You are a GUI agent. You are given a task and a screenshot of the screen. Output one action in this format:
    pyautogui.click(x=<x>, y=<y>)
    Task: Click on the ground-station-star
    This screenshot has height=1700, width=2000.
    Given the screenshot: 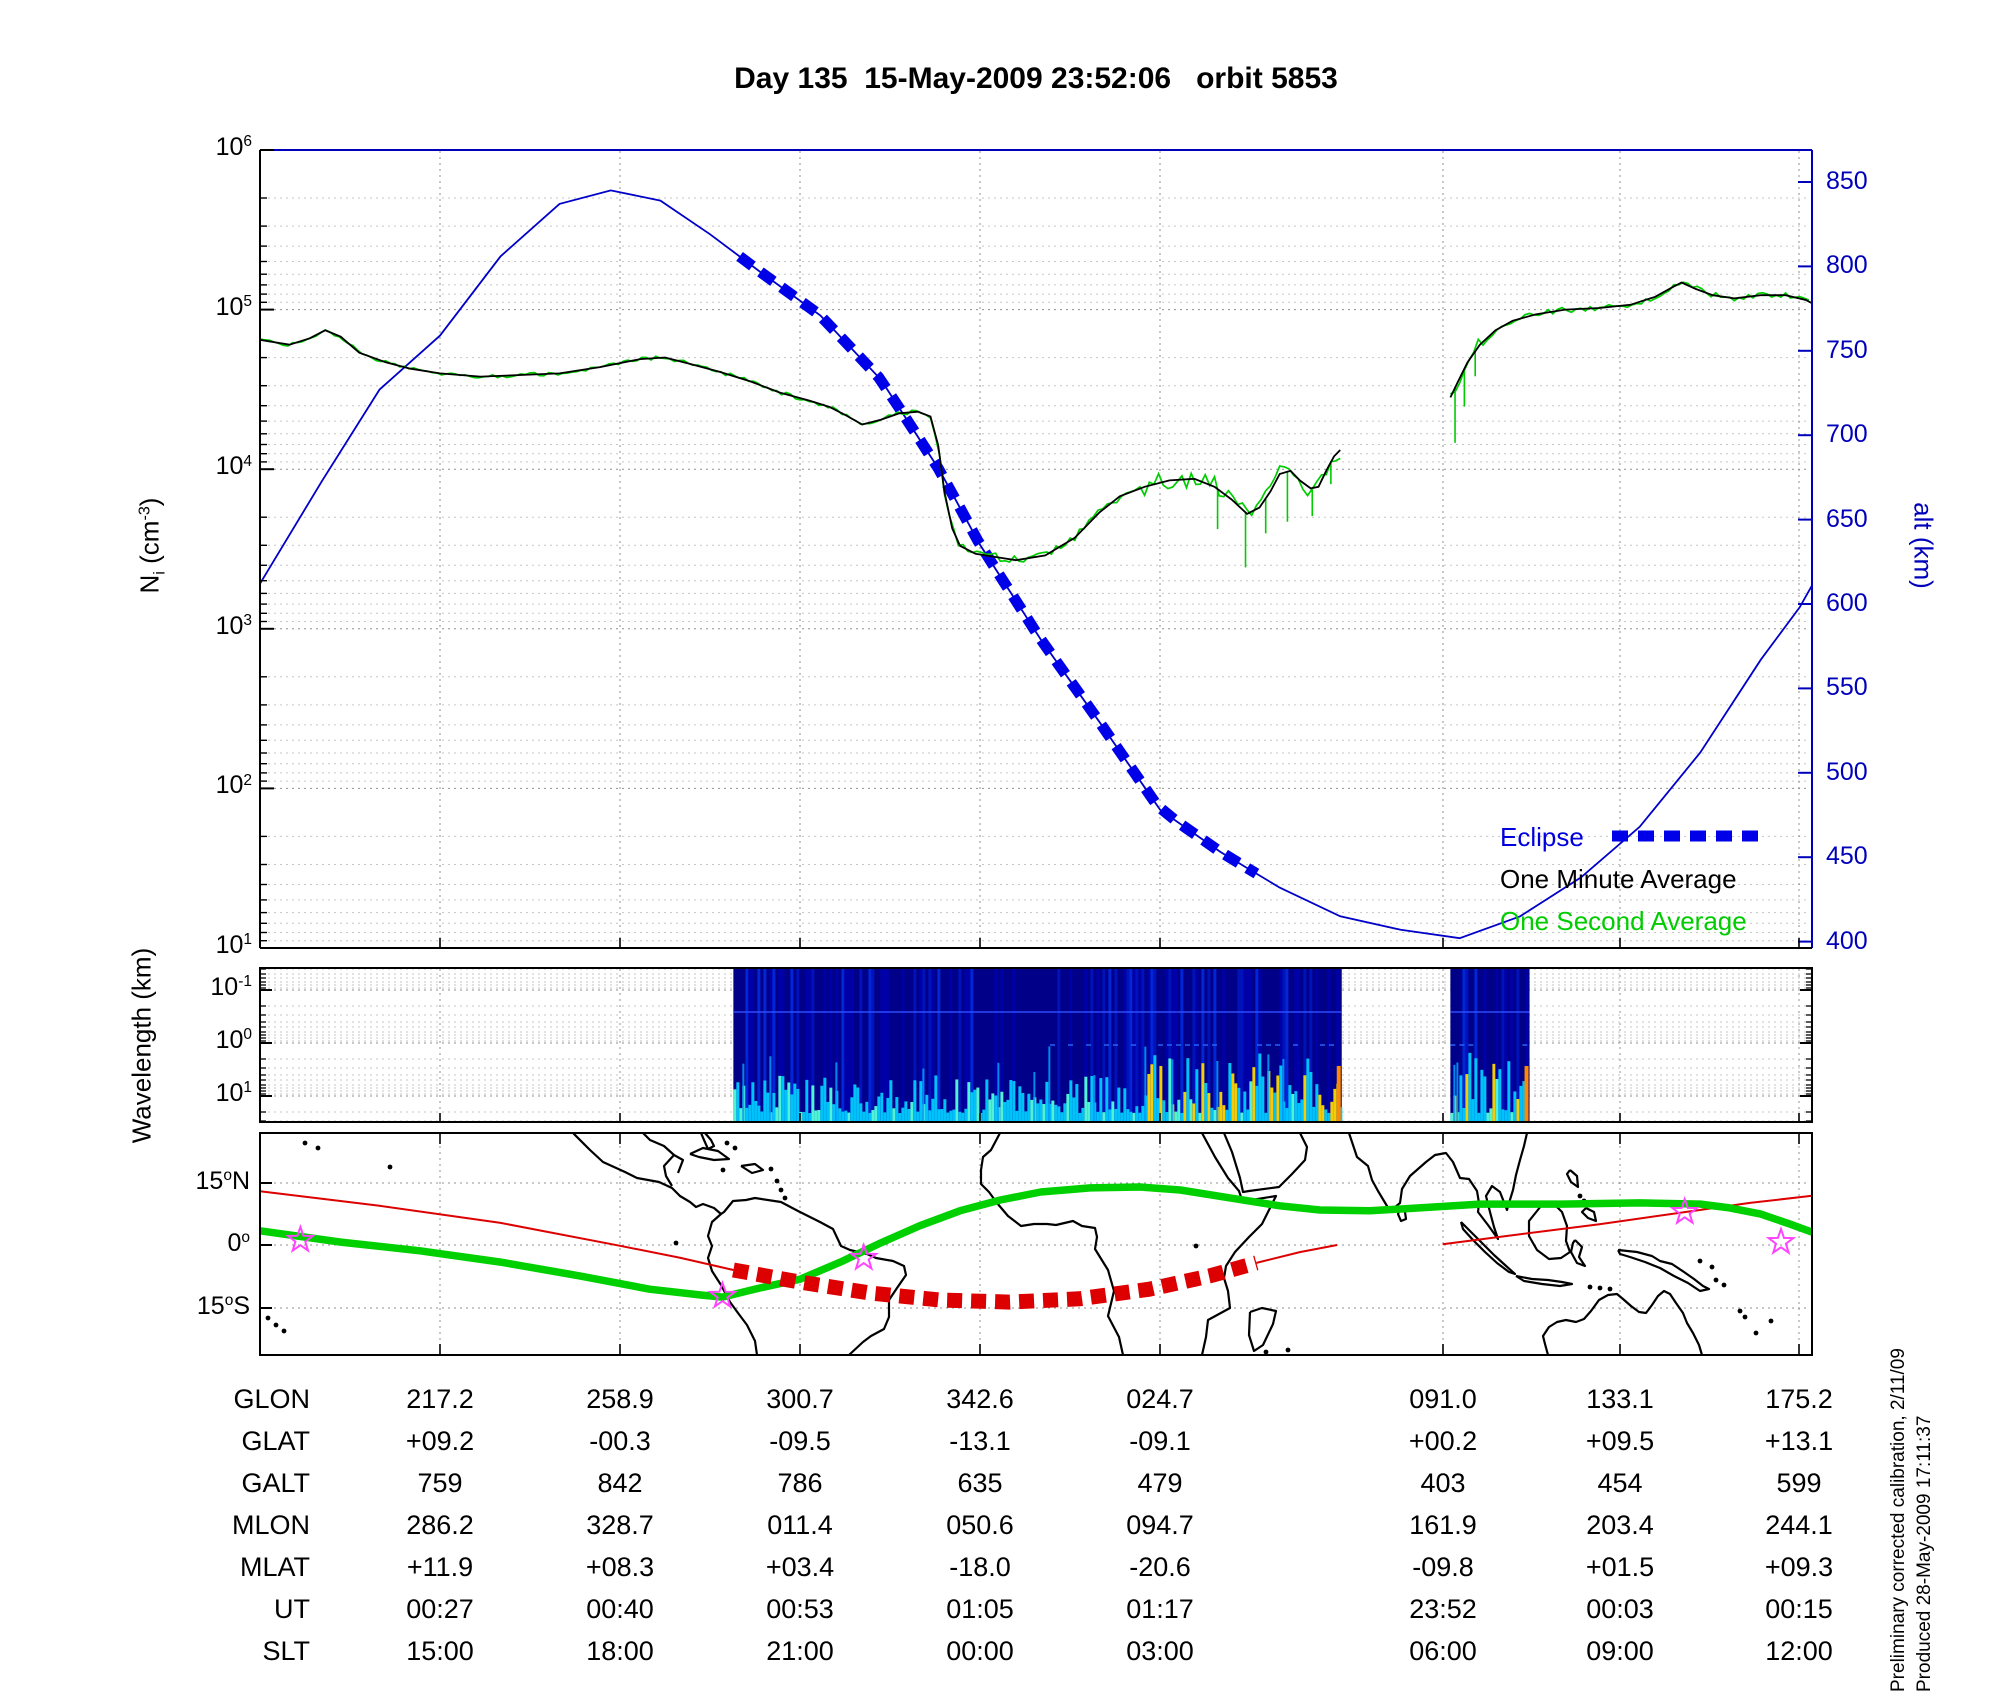 What is the action you would take?
    pyautogui.click(x=1781, y=1241)
    